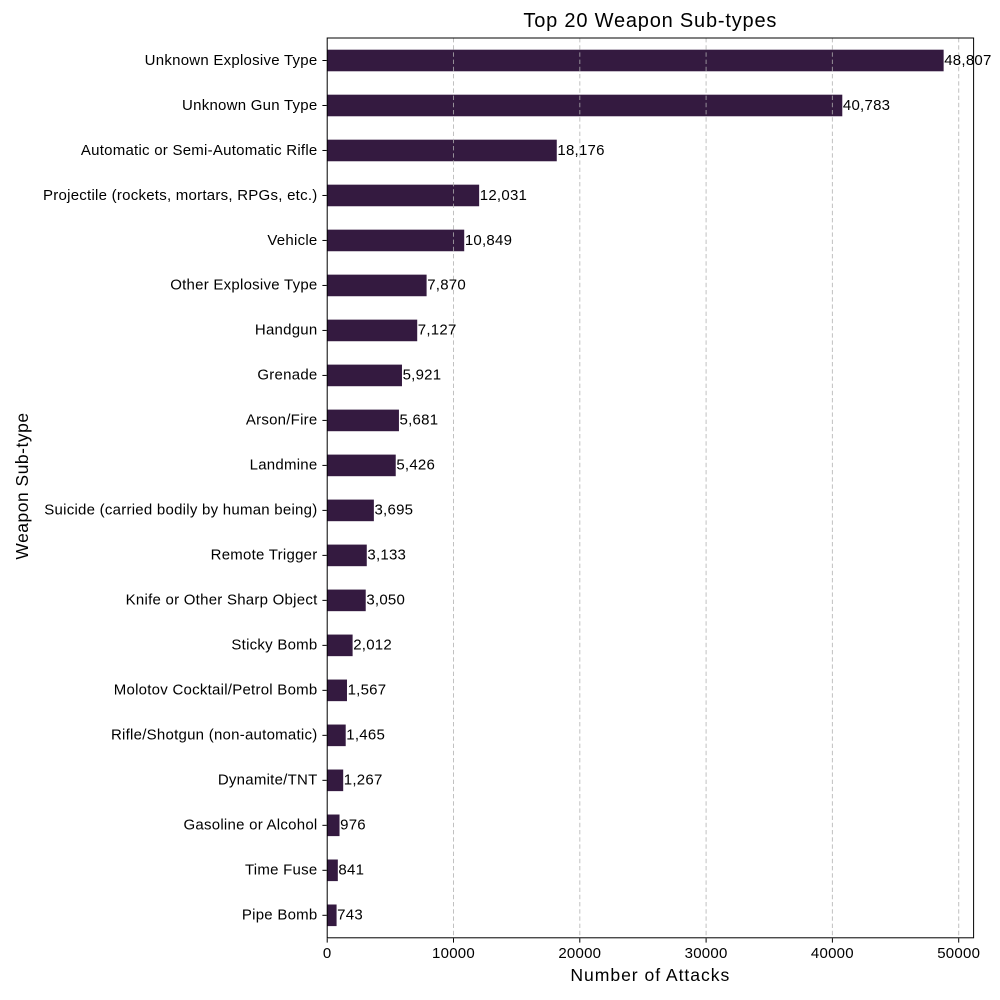 The width and height of the screenshot is (1000, 1000). I want to click on svg-text: 12,031, so click(503, 195).